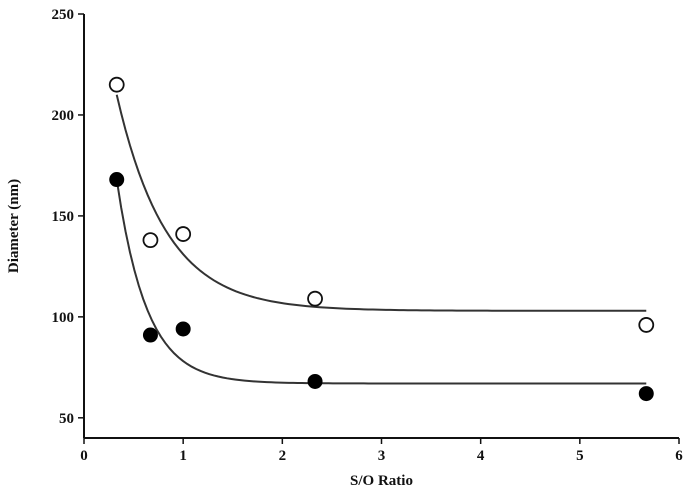 The image size is (685, 490). Describe the element at coordinates (63, 318) in the screenshot. I see `y-tick-label: 100` at that location.